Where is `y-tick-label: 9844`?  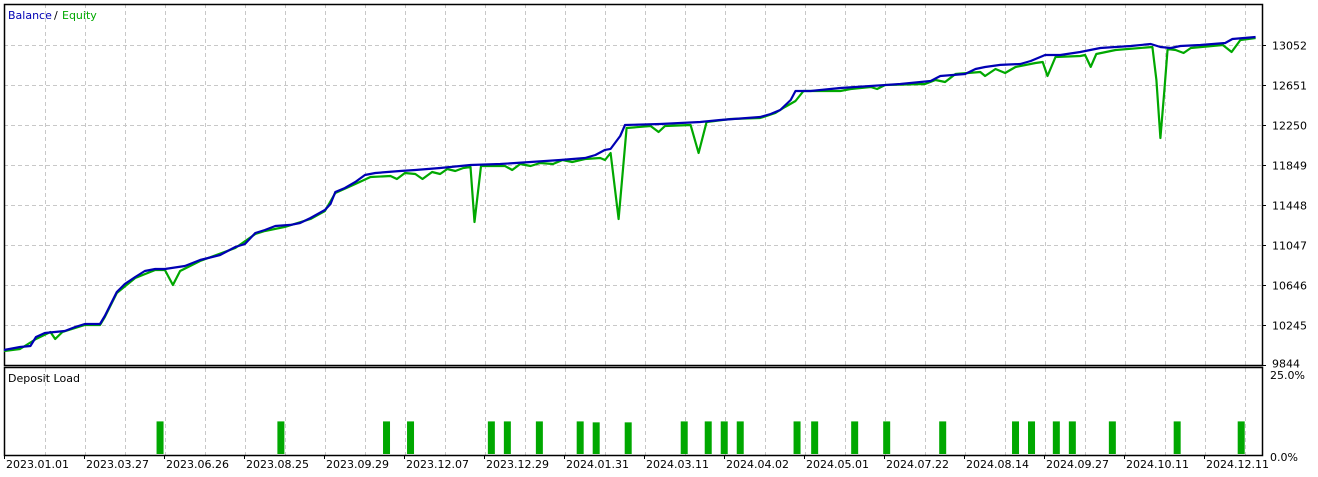
y-tick-label: 9844 is located at coordinates (1286, 364).